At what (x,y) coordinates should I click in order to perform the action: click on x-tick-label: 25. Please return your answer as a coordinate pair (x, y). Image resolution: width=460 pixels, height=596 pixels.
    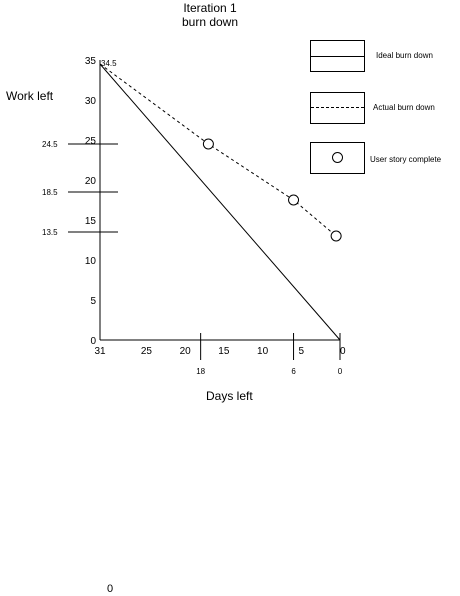
    Looking at the image, I should click on (147, 351).